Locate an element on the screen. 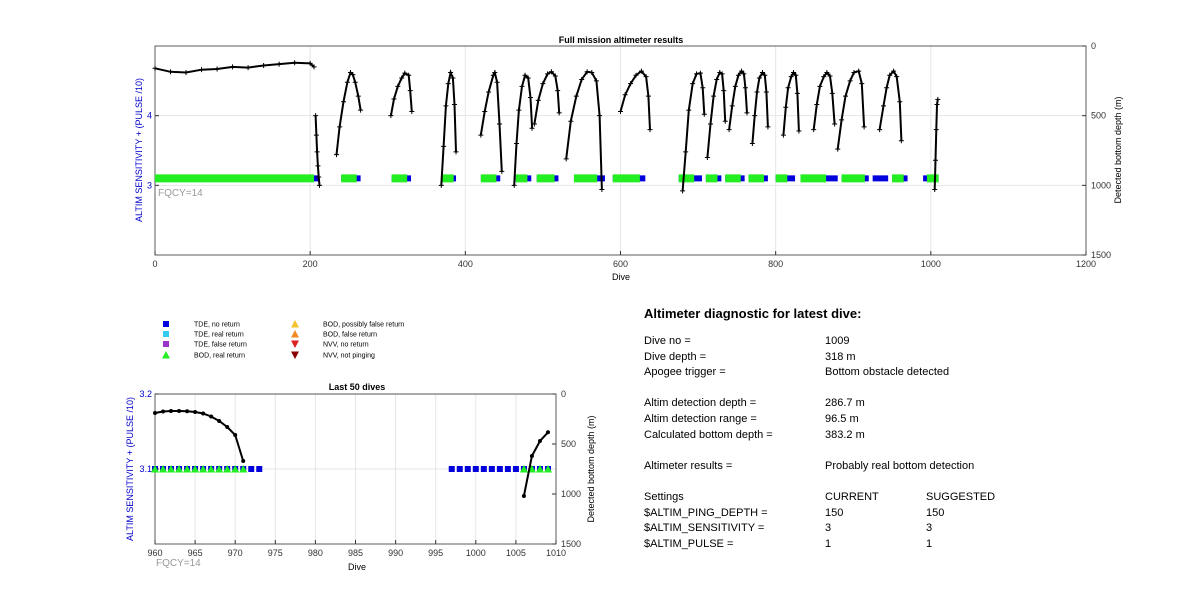  x-tick-label: 600 is located at coordinates (620, 264).